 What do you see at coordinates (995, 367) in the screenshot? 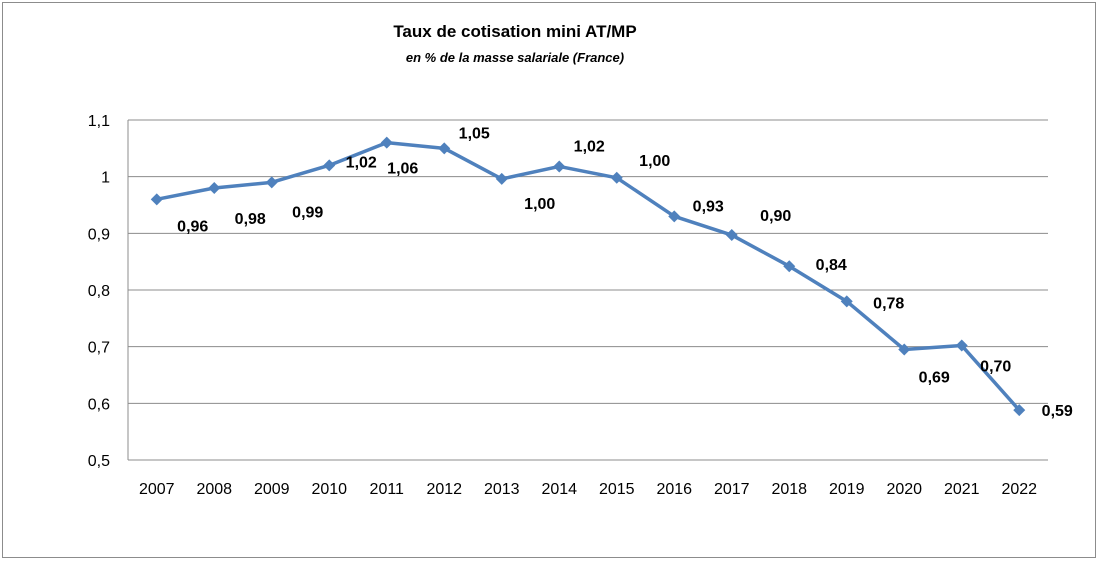
I see `data-label: 0,70` at bounding box center [995, 367].